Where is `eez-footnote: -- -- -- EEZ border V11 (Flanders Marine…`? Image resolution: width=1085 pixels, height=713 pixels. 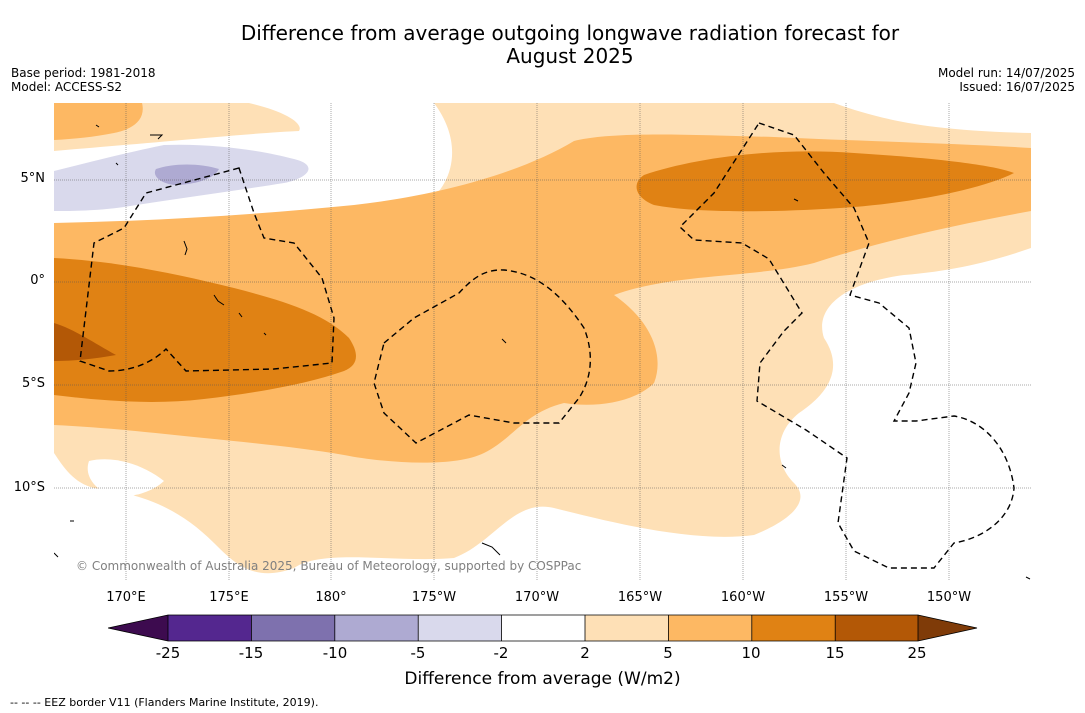
eez-footnote: -- -- -- EEZ border V11 (Flanders Marine… is located at coordinates (164, 702).